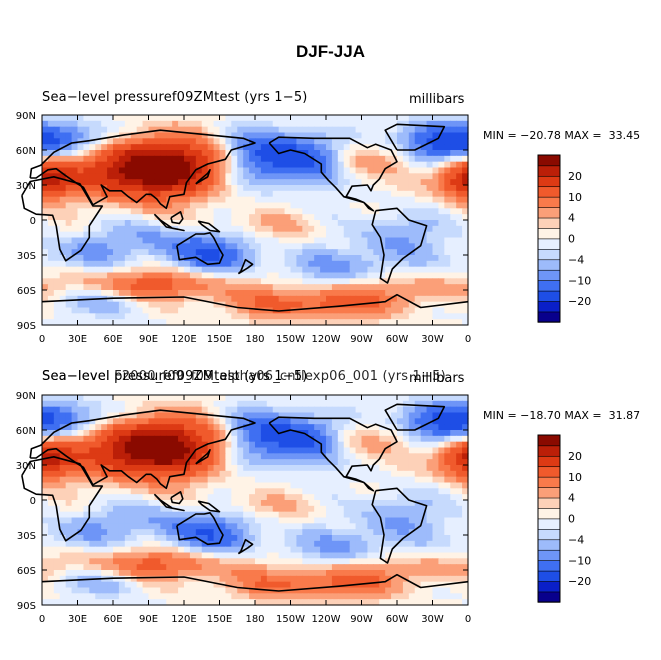  Describe the element at coordinates (42, 339) in the screenshot. I see `x-tick-label: 0` at that location.